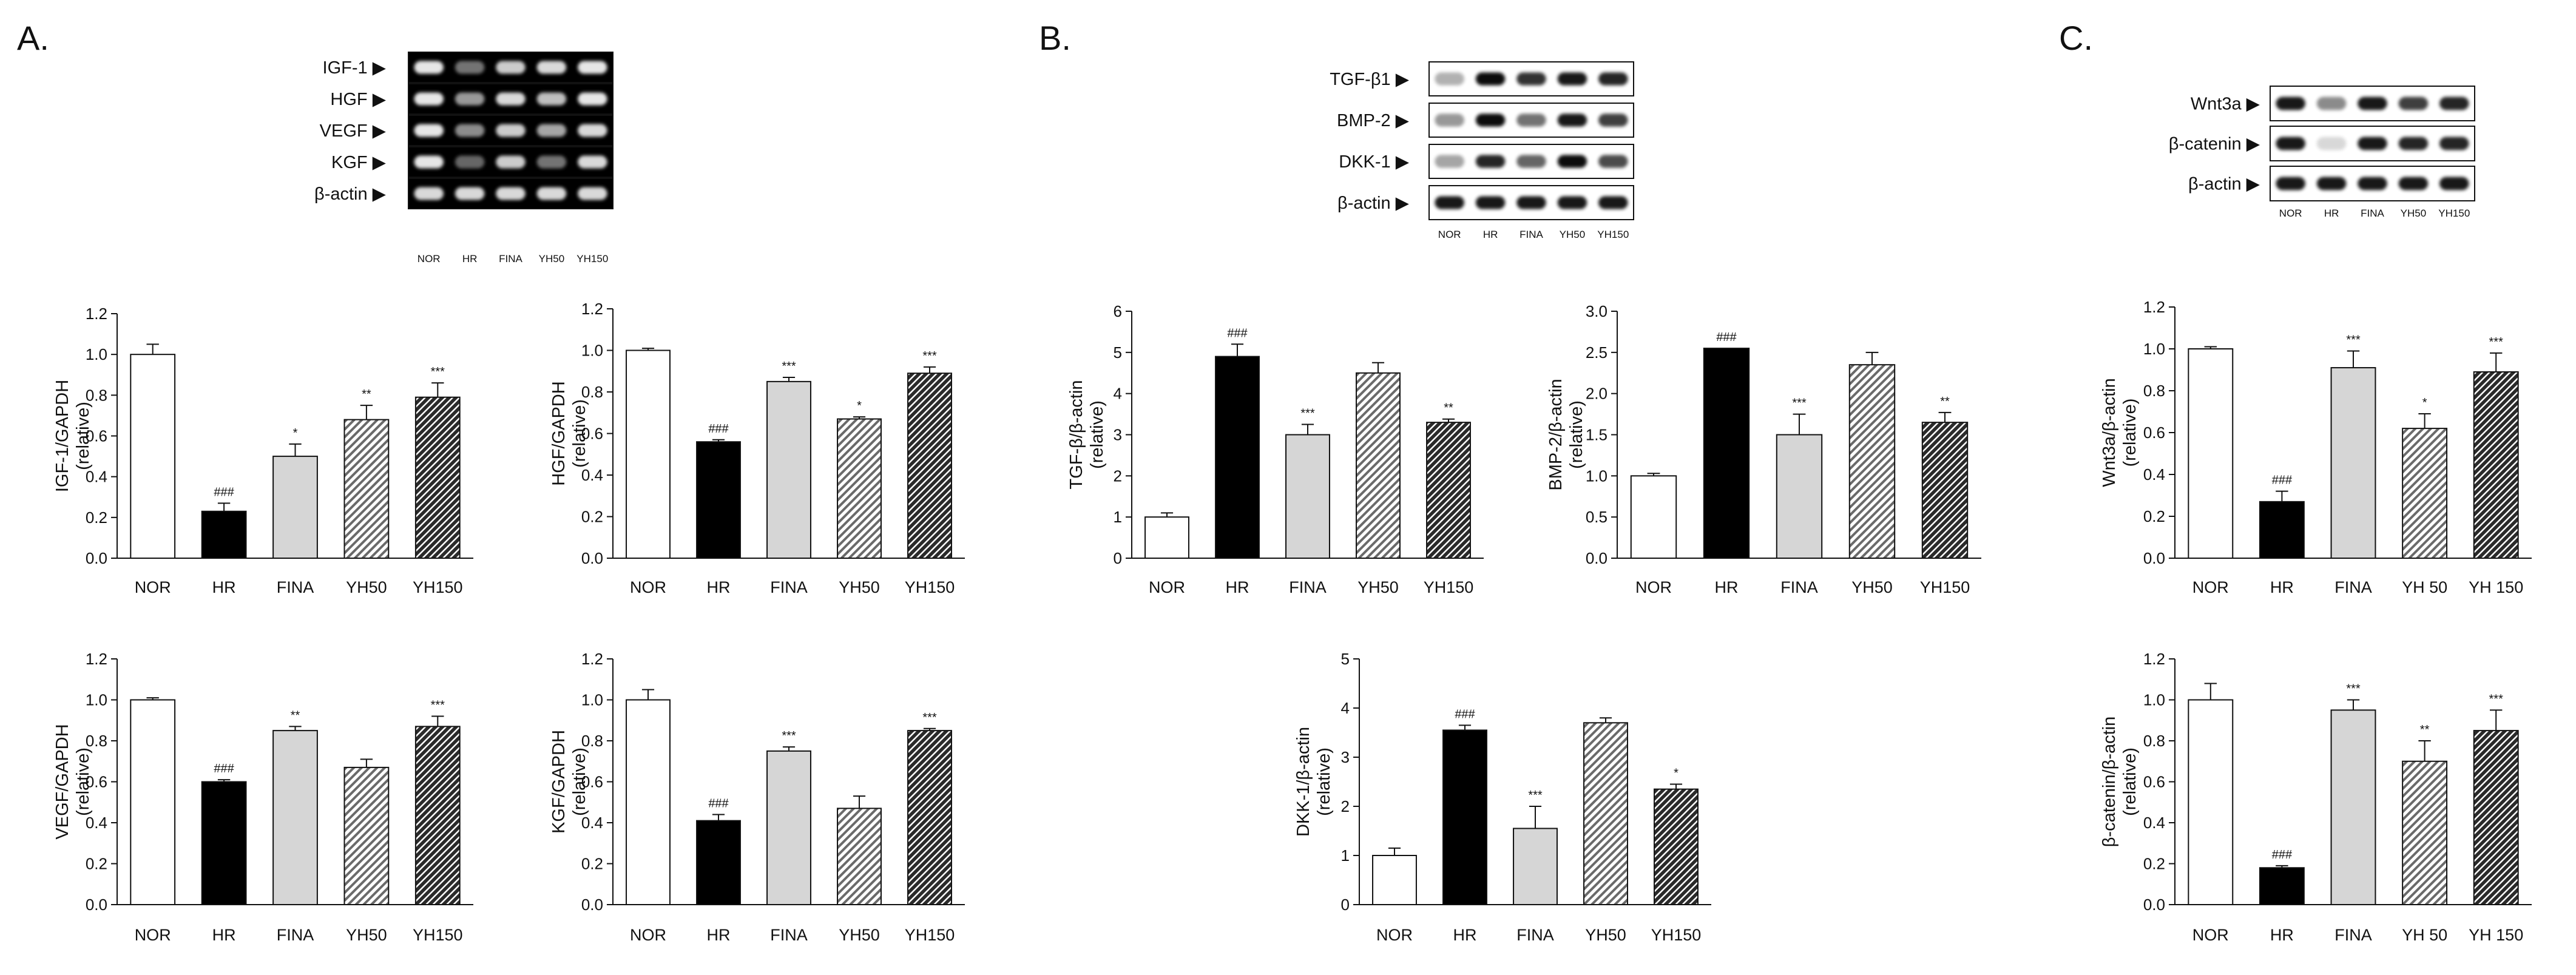  What do you see at coordinates (2496, 587) in the screenshot?
I see `category-label-yh-150: YH 150` at bounding box center [2496, 587].